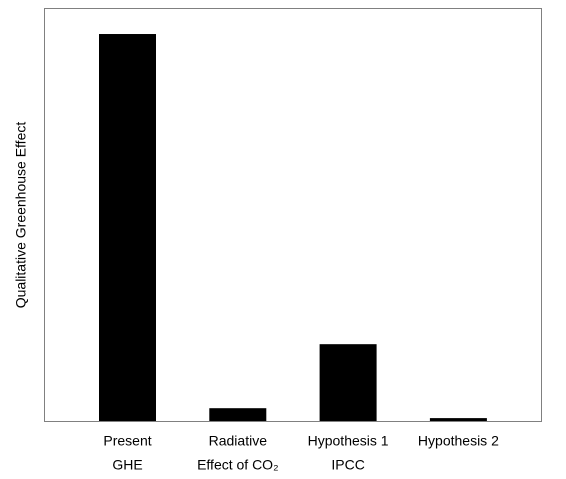 The width and height of the screenshot is (566, 479). I want to click on y-axis-label: Qualitative Greenhouse Effect, so click(21, 215).